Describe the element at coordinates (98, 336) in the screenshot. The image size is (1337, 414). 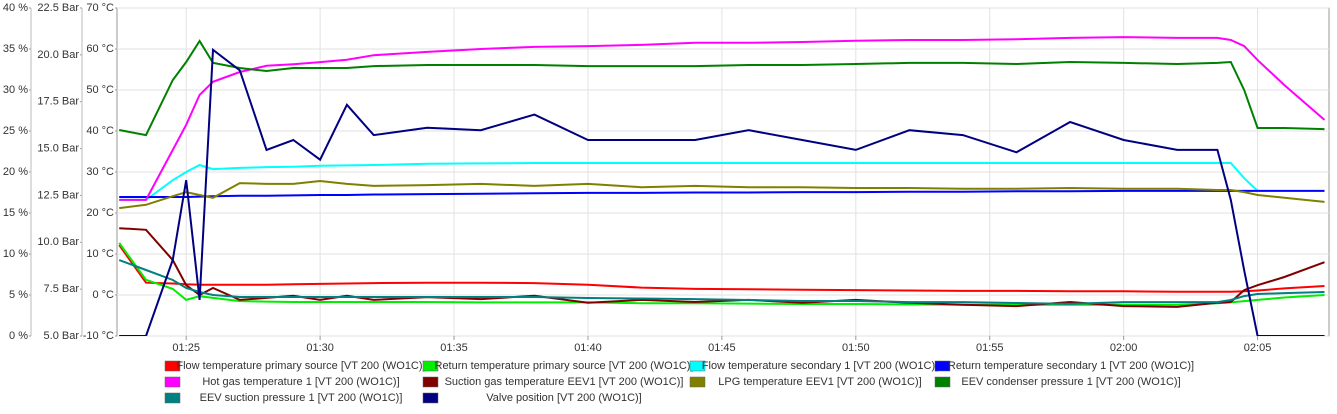
I see `celsius-tick-label: -10 °C` at that location.